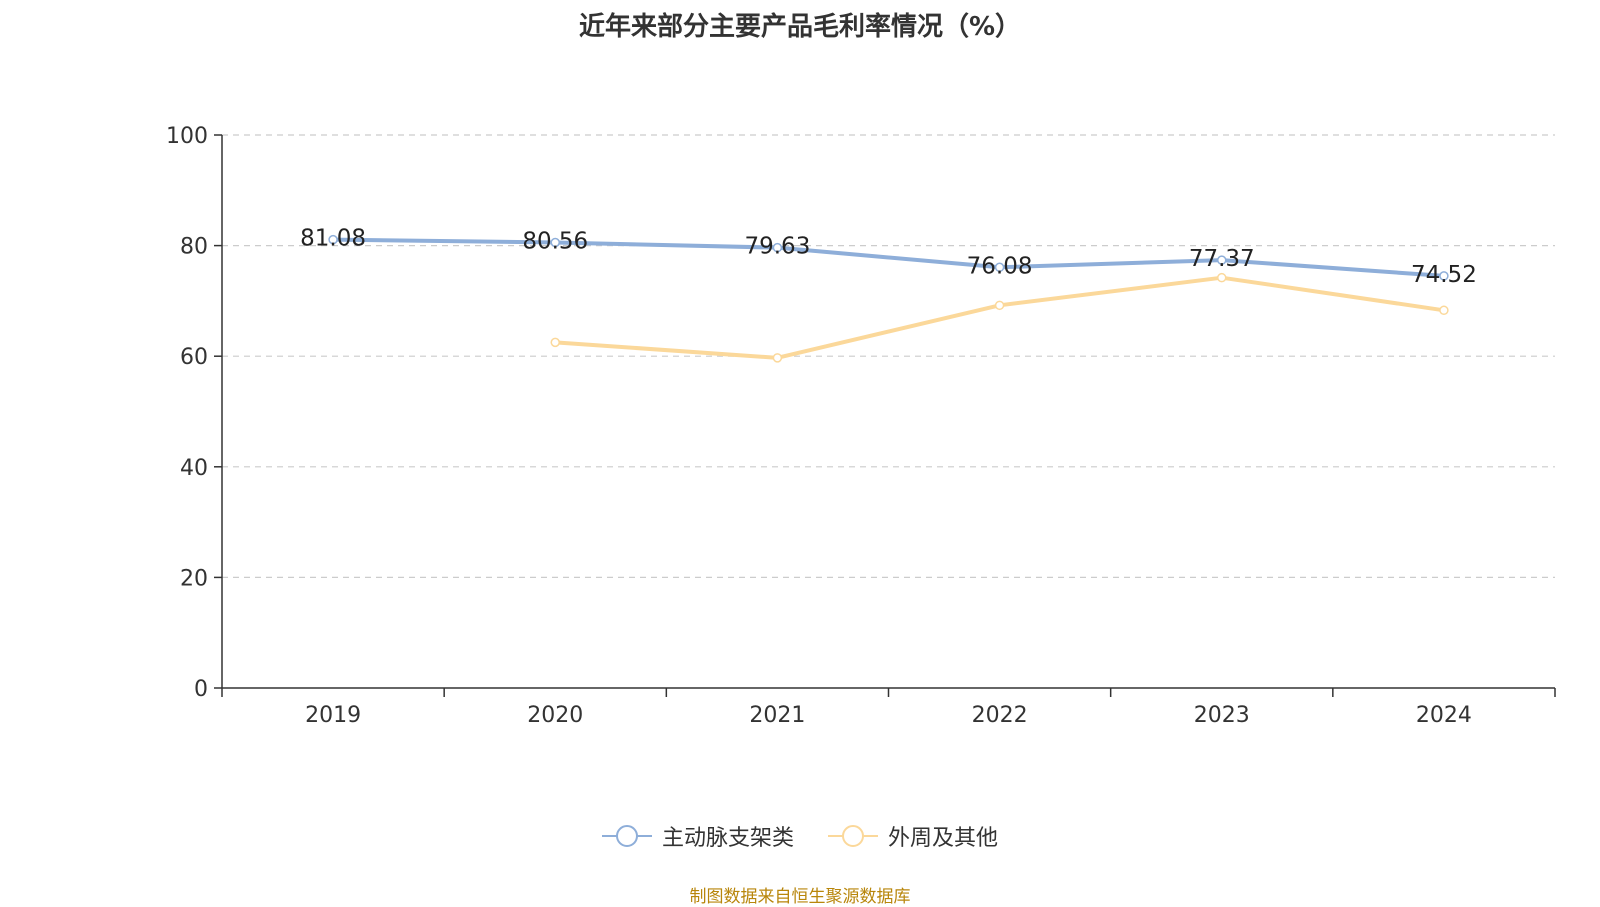 The height and width of the screenshot is (907, 1600). I want to click on data-label: 74.52, so click(1444, 275).